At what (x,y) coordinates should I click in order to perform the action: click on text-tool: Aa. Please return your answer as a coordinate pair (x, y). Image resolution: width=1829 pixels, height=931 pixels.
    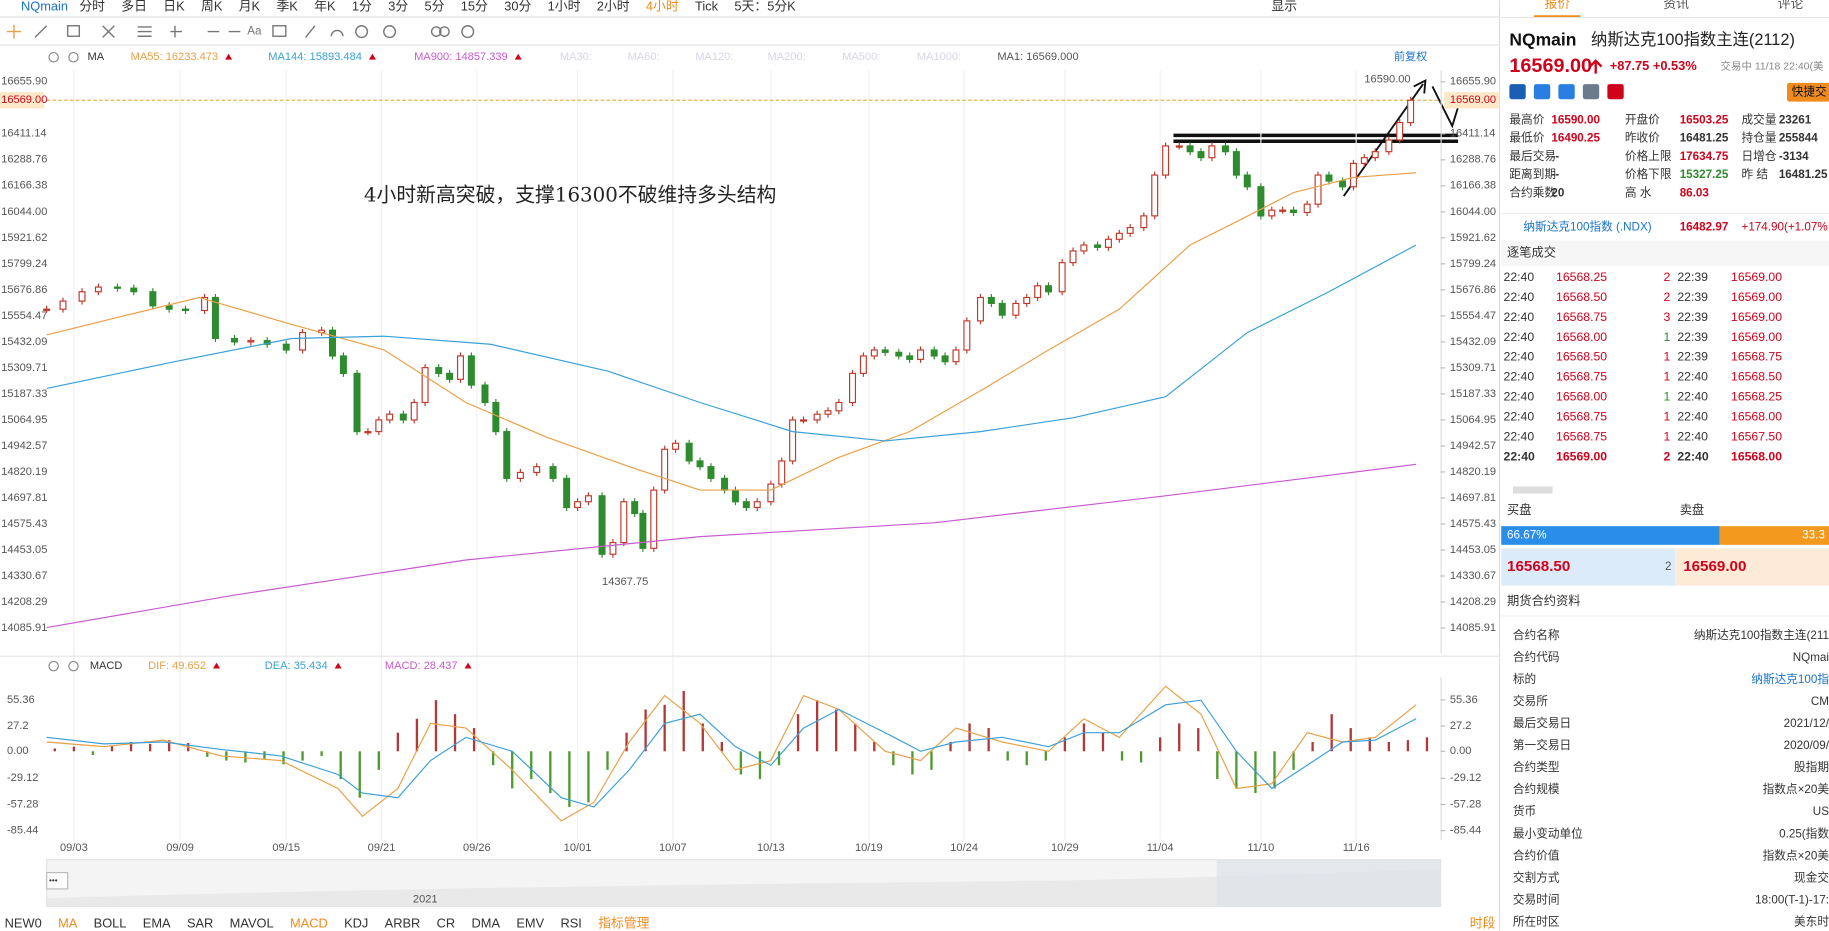
    Looking at the image, I should click on (254, 31).